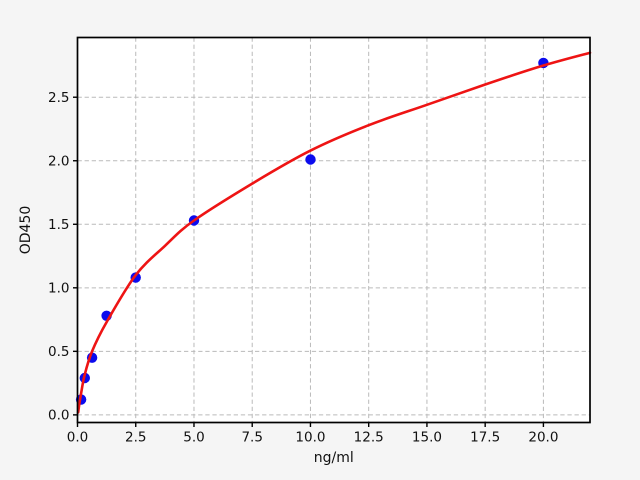  What do you see at coordinates (310, 159) in the screenshot?
I see `standard-points-marker` at bounding box center [310, 159].